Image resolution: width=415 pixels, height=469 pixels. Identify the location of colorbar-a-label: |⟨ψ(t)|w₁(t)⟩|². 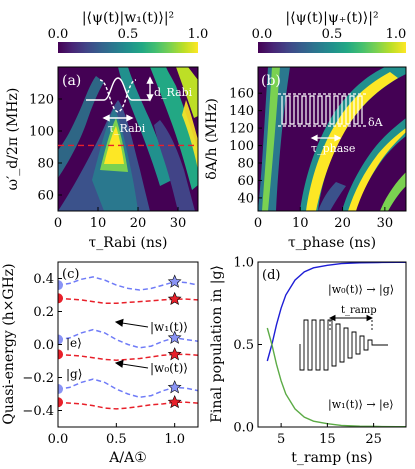
(128, 18).